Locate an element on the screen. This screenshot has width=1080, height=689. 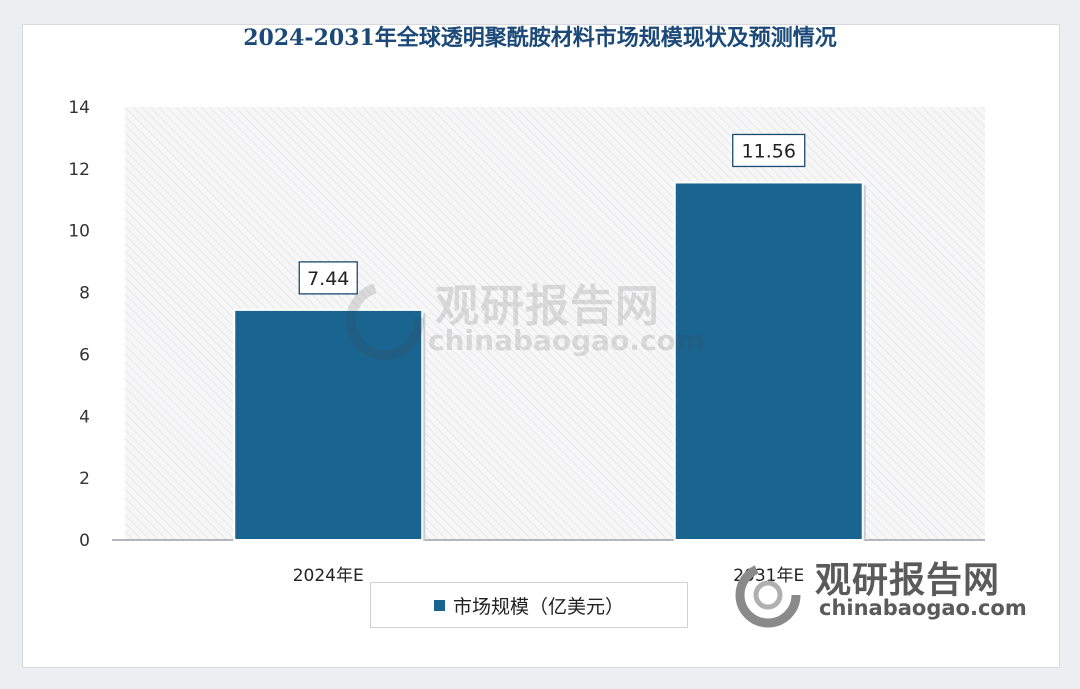
chart-title: 2024-2031年全球透明聚酰胺材料市场规模现状及预测情况 is located at coordinates (540, 38).